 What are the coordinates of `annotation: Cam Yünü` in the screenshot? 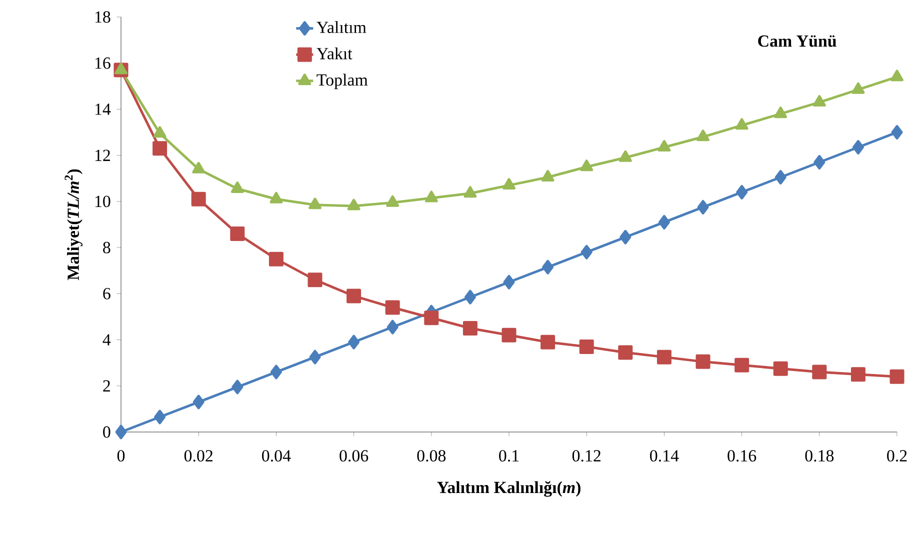 It's located at (797, 41).